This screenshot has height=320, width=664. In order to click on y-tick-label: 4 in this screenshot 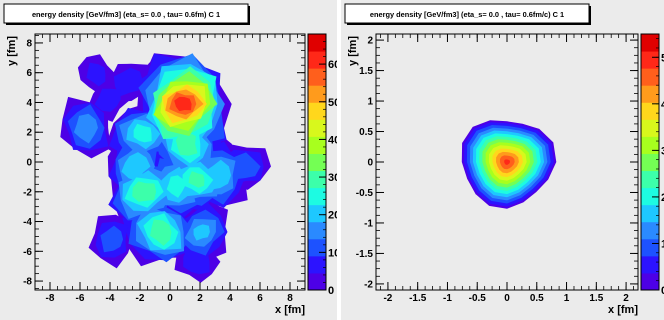, I will do `click(29, 103)`.